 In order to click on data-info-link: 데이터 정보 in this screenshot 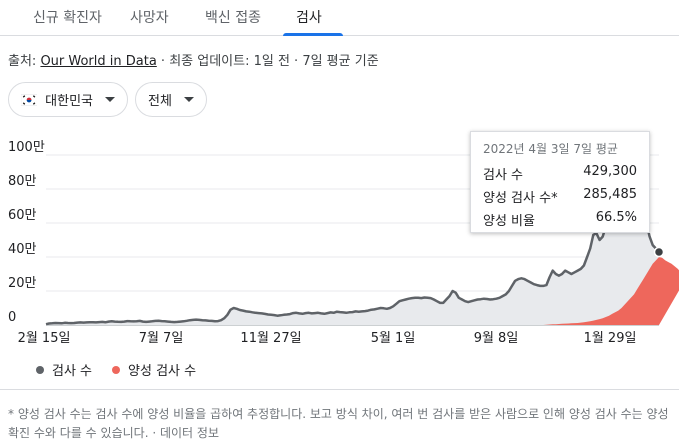, I will do `click(189, 433)`.